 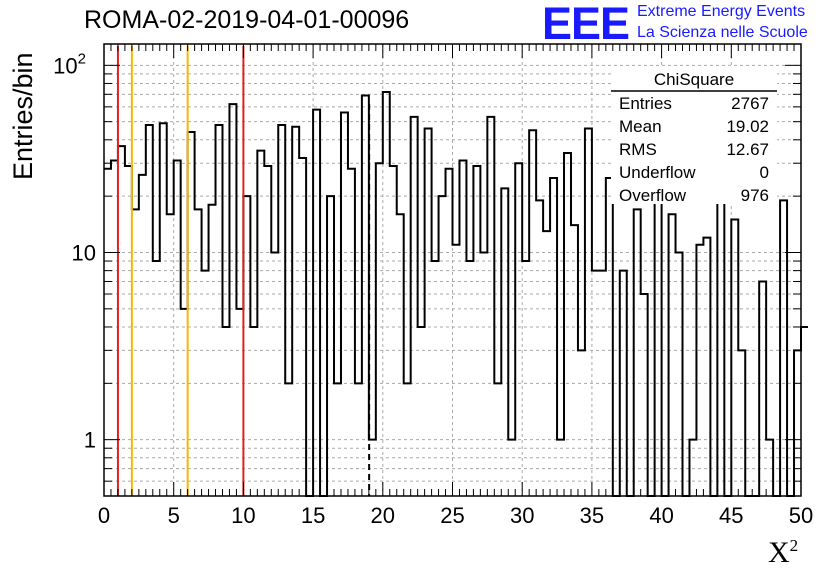 What do you see at coordinates (522, 515) in the screenshot?
I see `x-tick-label: 30` at bounding box center [522, 515].